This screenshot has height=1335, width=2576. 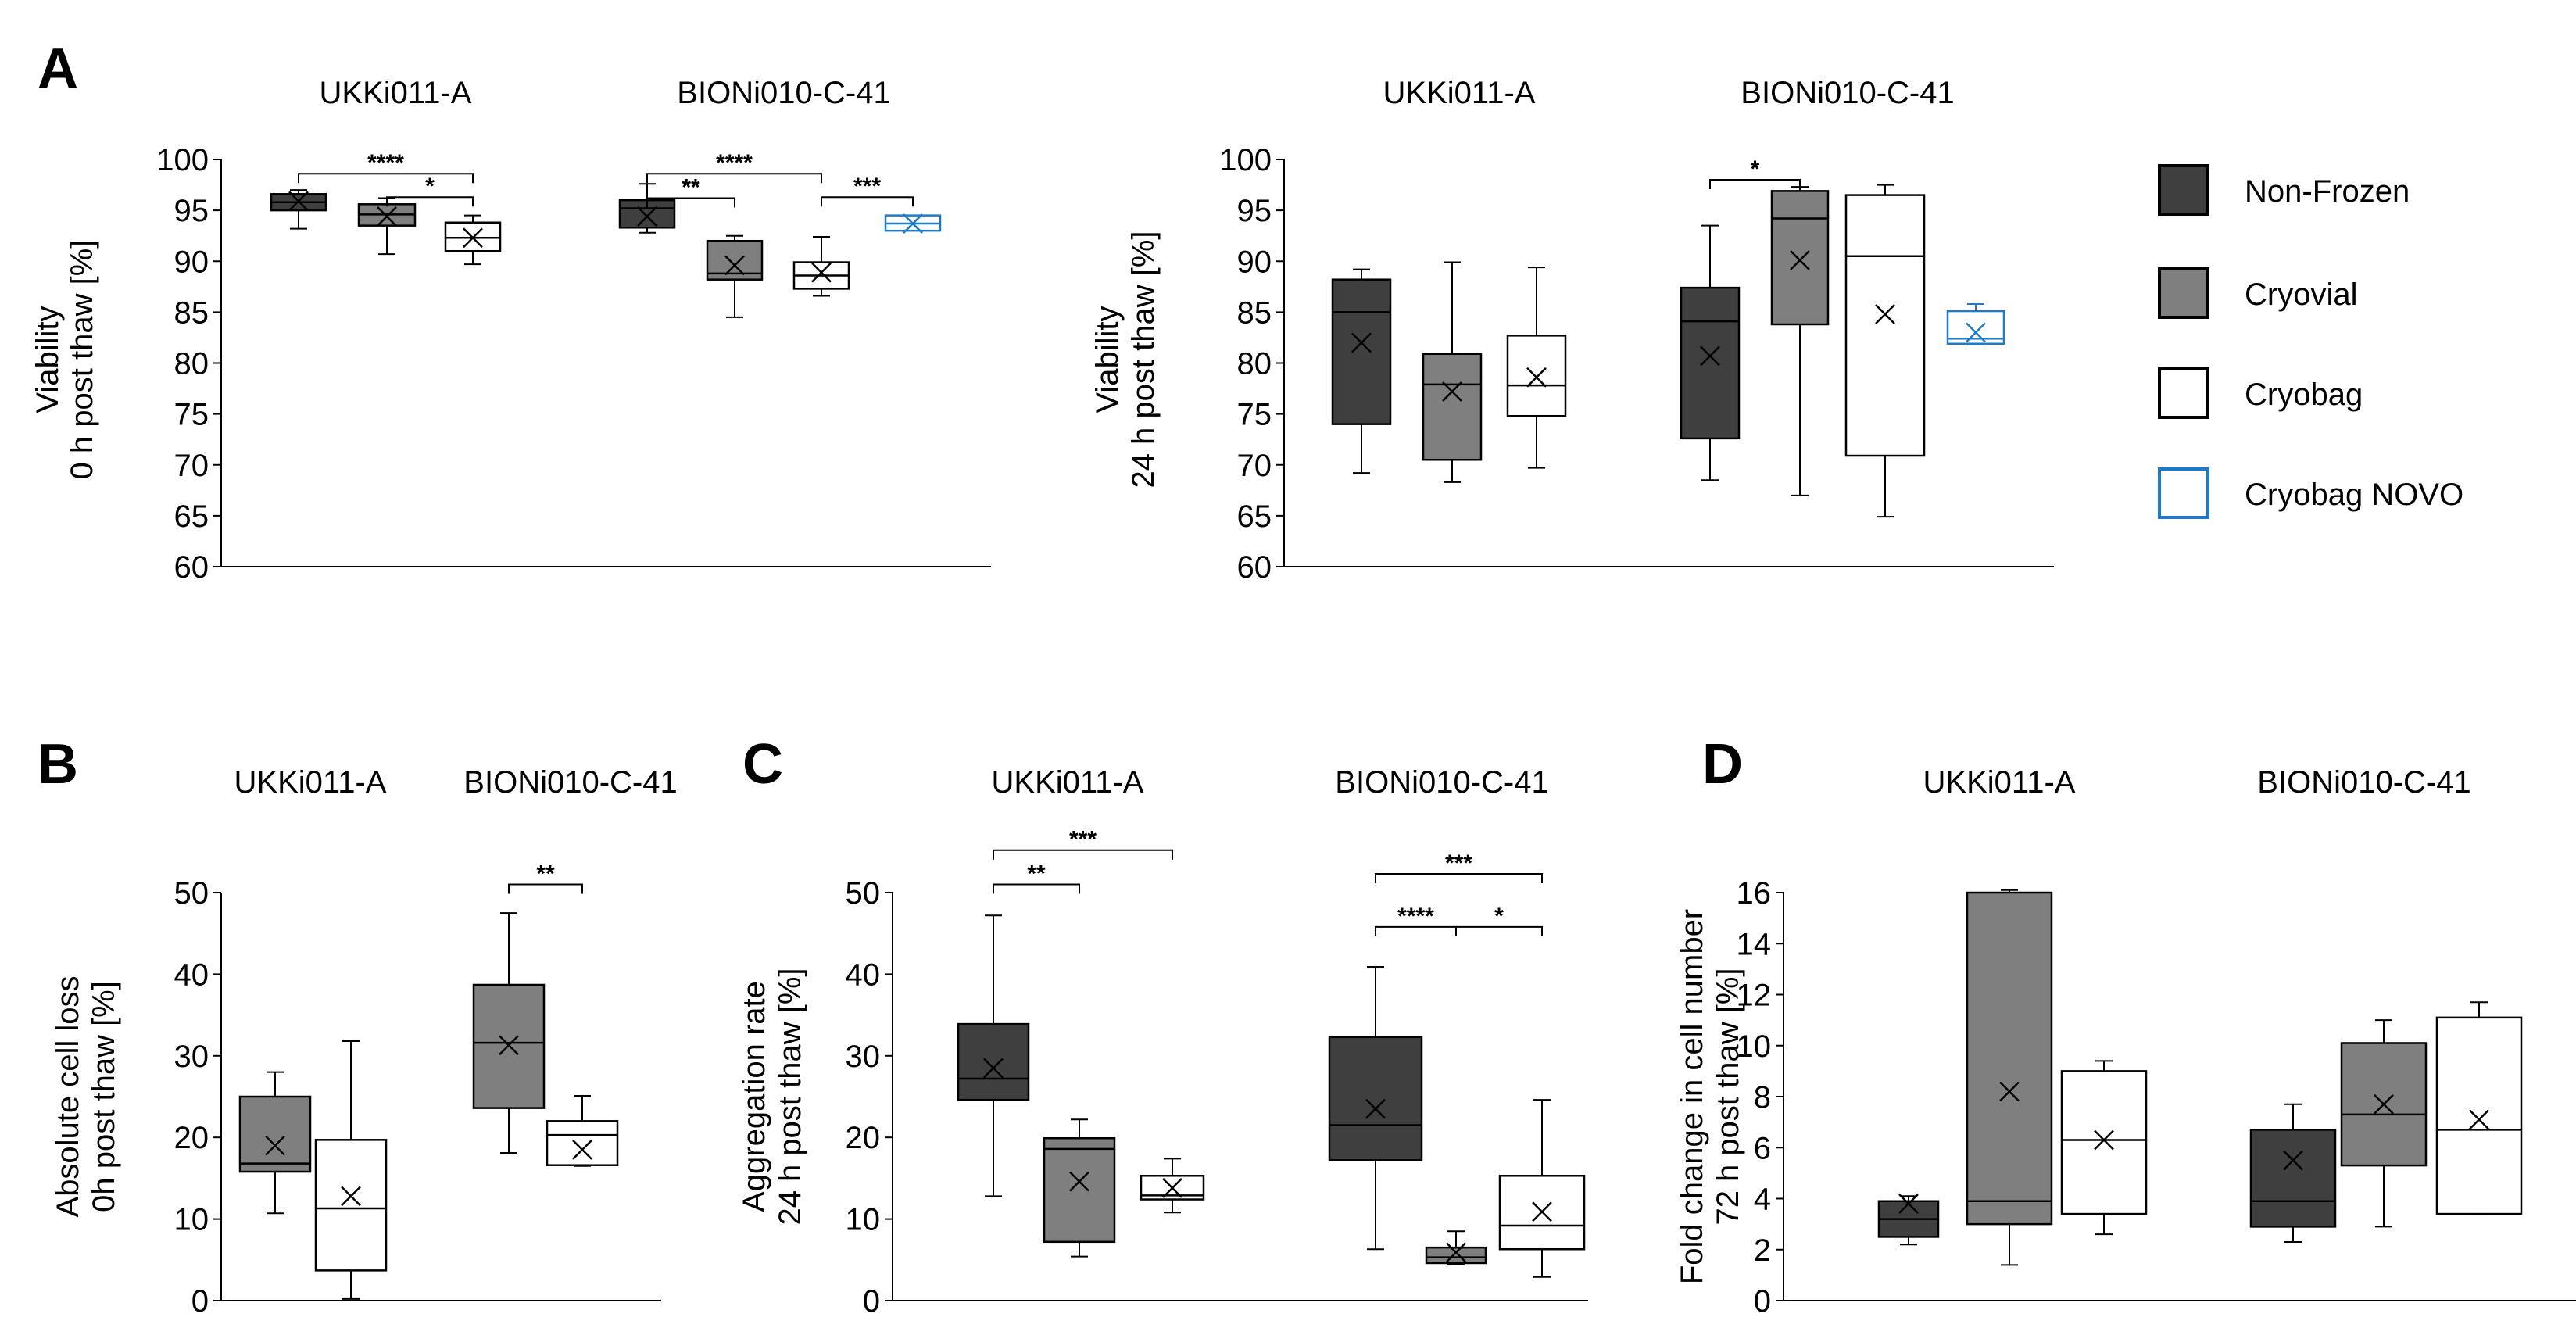 What do you see at coordinates (2354, 495) in the screenshot?
I see `legend-label: Cryobag NOVO` at bounding box center [2354, 495].